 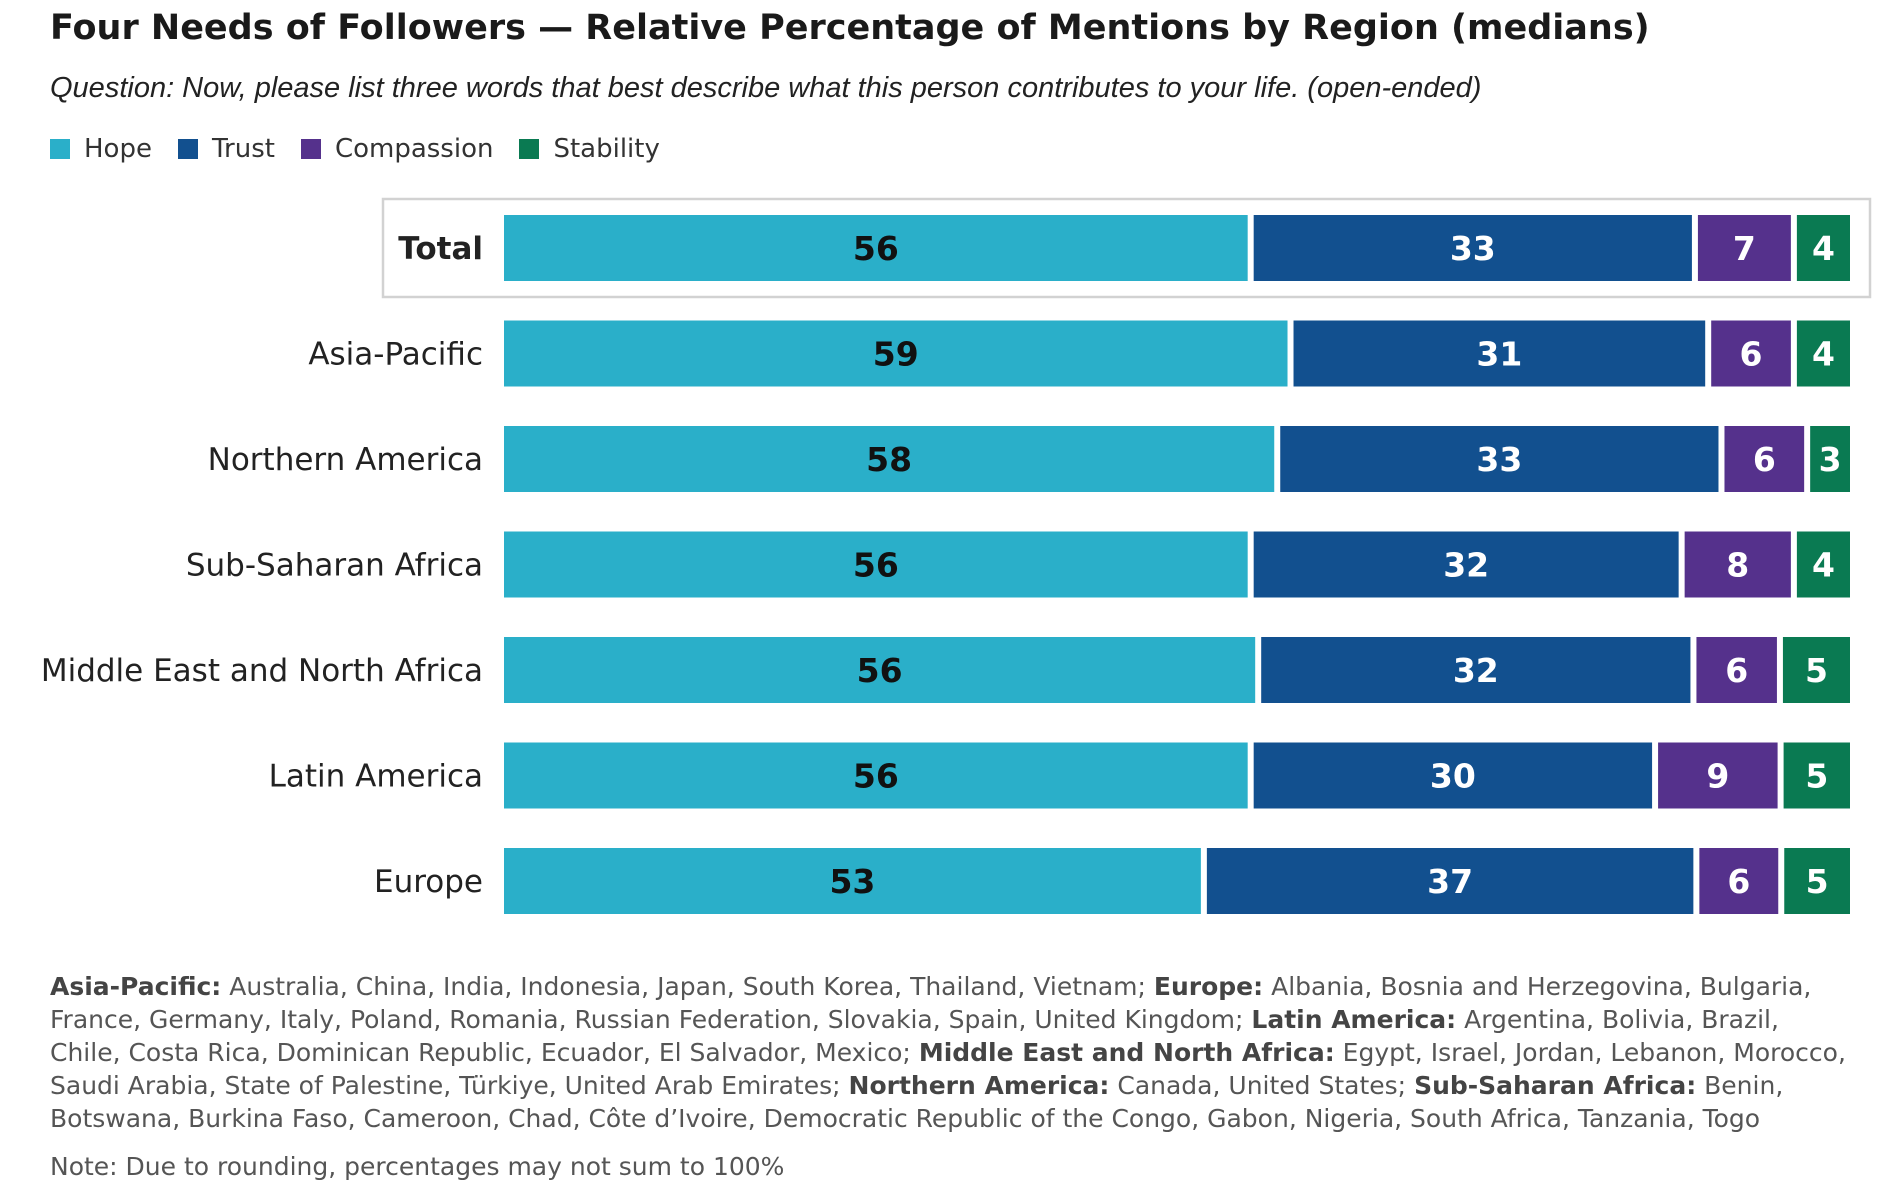 I want to click on legend-swatch-trust, so click(x=187, y=149).